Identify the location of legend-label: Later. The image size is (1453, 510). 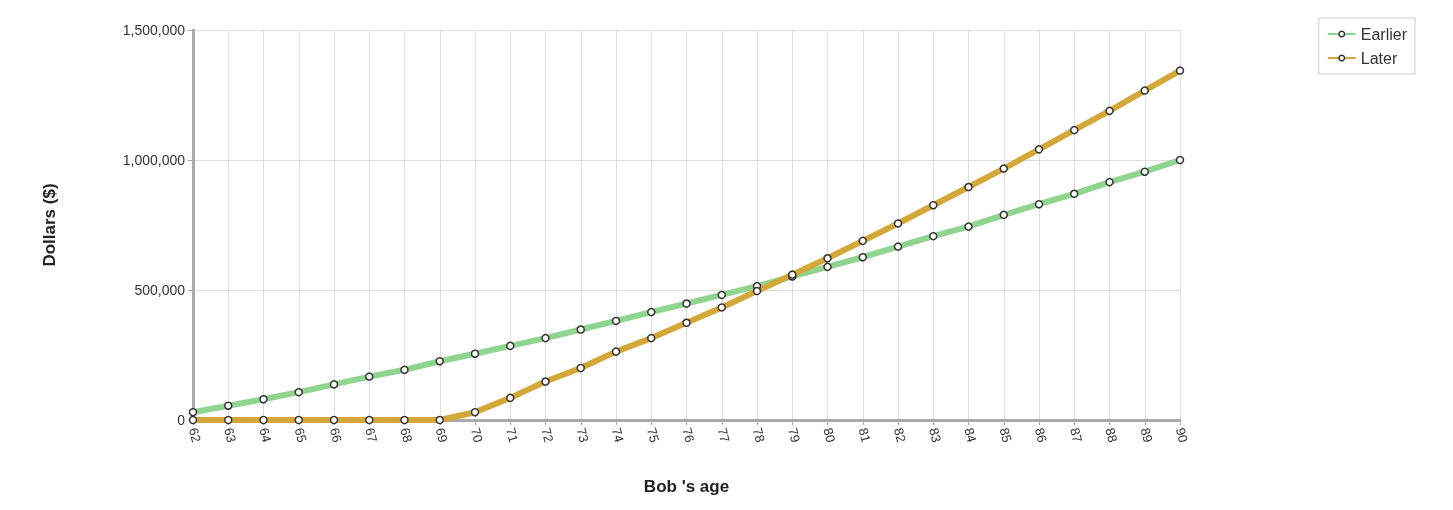
(1379, 58).